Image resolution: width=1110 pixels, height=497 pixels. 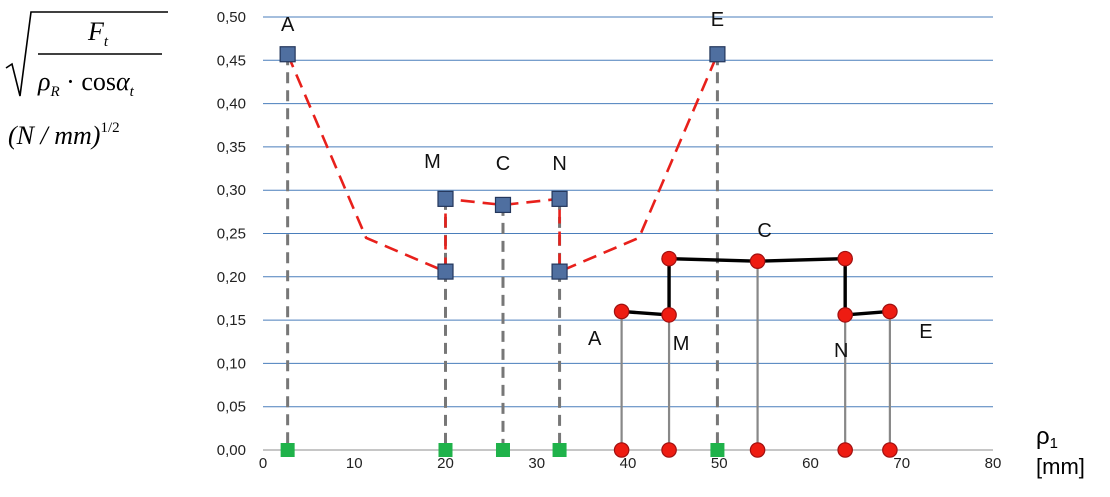 What do you see at coordinates (231, 450) in the screenshot?
I see `y-tick-label: 0,00` at bounding box center [231, 450].